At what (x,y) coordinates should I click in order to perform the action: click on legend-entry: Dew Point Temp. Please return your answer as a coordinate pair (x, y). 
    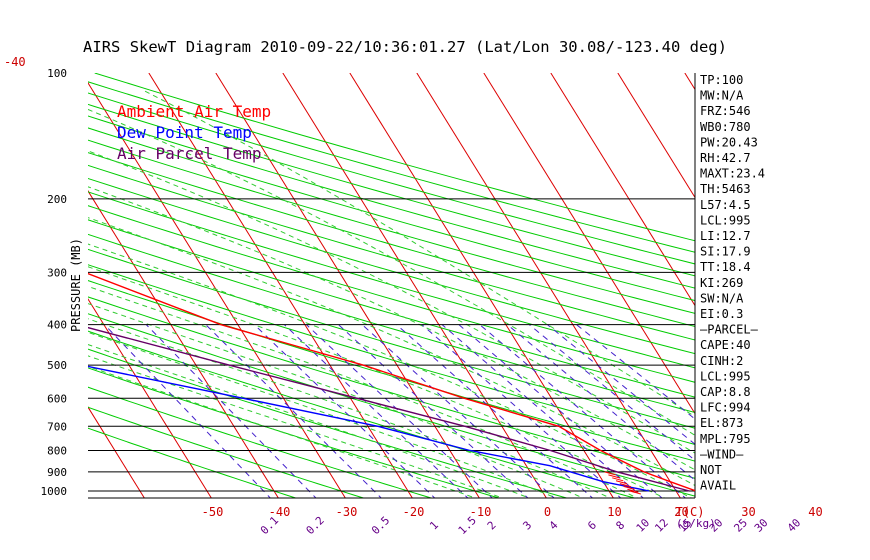
    Looking at the image, I should click on (184, 132).